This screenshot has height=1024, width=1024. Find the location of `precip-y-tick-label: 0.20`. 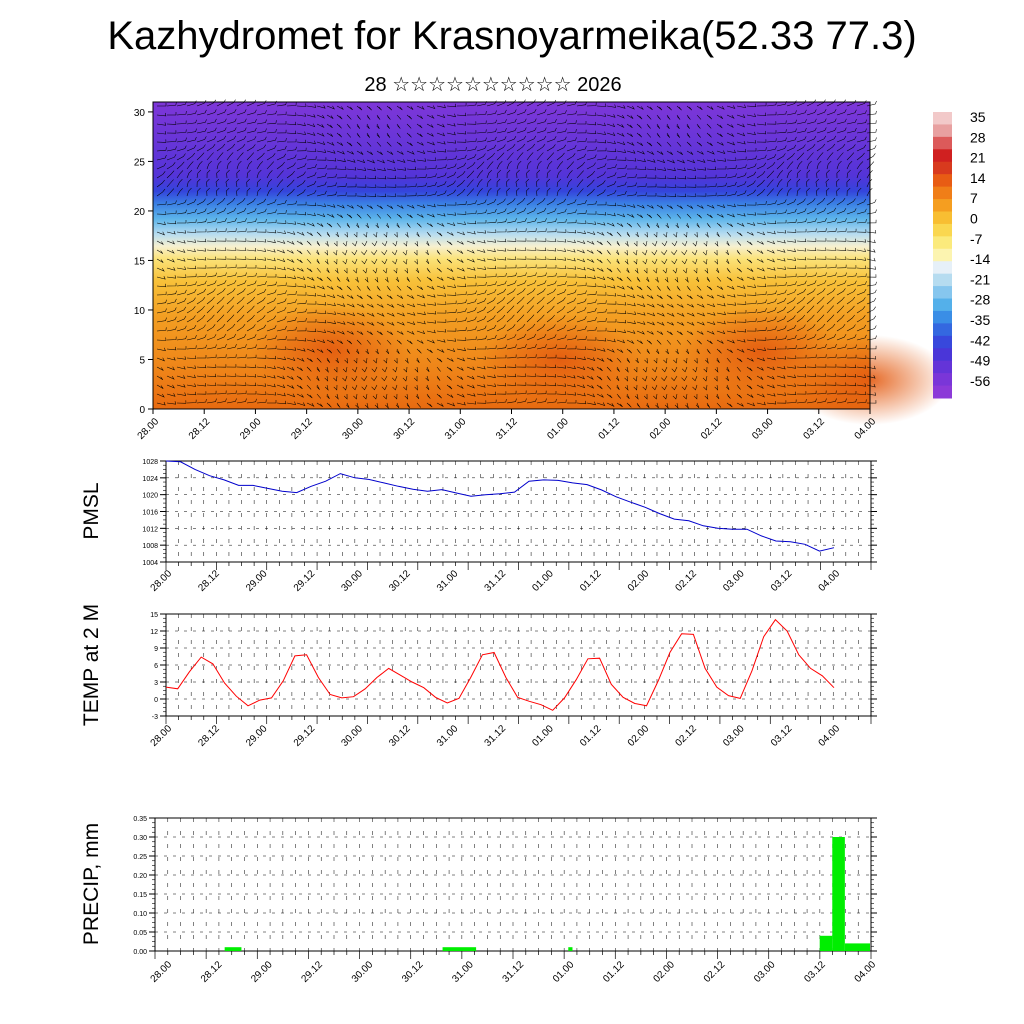

precip-y-tick-label: 0.20 is located at coordinates (140, 876).